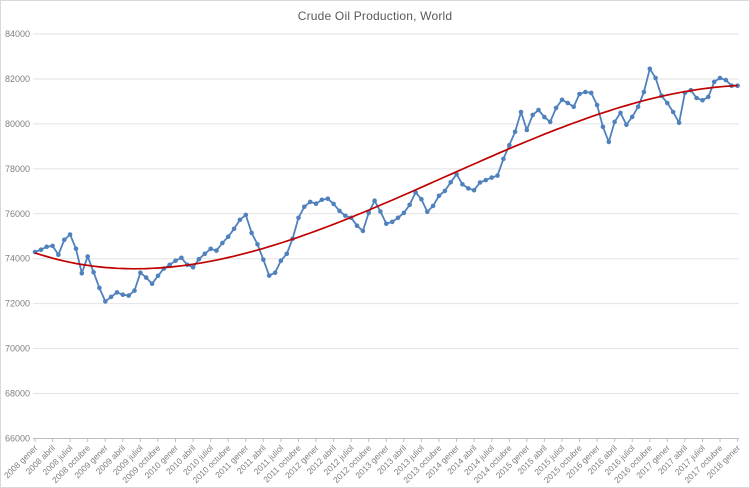  Describe the element at coordinates (17, 439) in the screenshot. I see `y-tick-label: 66000` at that location.